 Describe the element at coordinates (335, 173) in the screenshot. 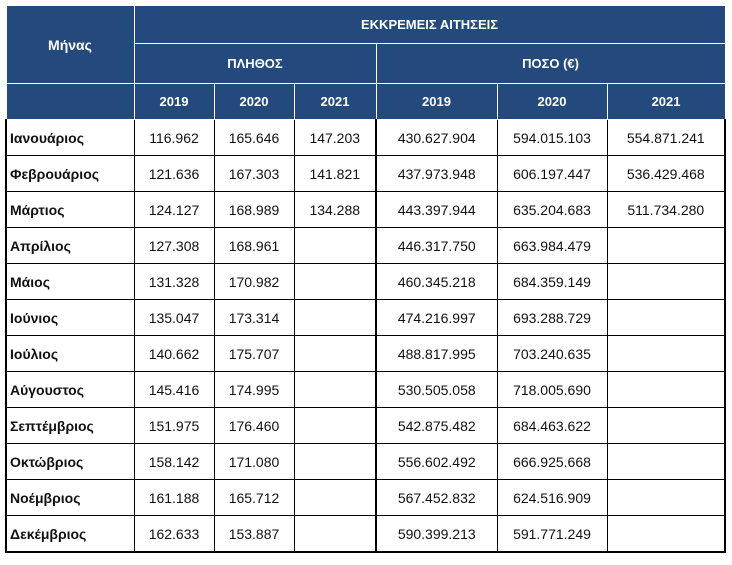

I see `count-cell: 141.821` at that location.